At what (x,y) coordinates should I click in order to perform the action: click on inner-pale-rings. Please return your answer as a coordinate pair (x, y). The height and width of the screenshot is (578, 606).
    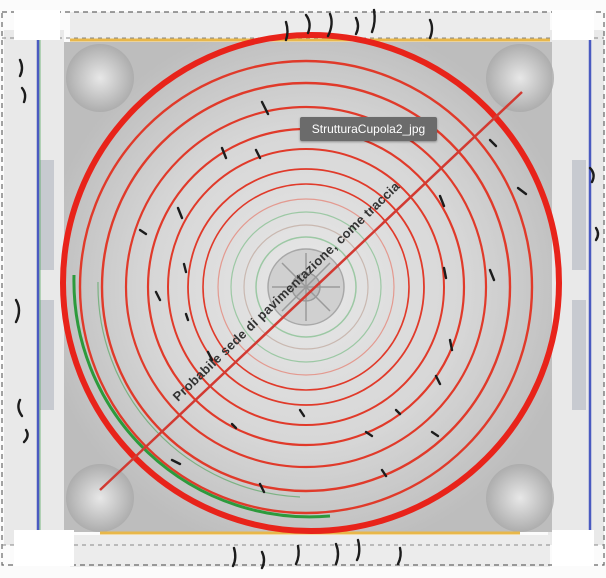
    Looking at the image, I should click on (306, 287).